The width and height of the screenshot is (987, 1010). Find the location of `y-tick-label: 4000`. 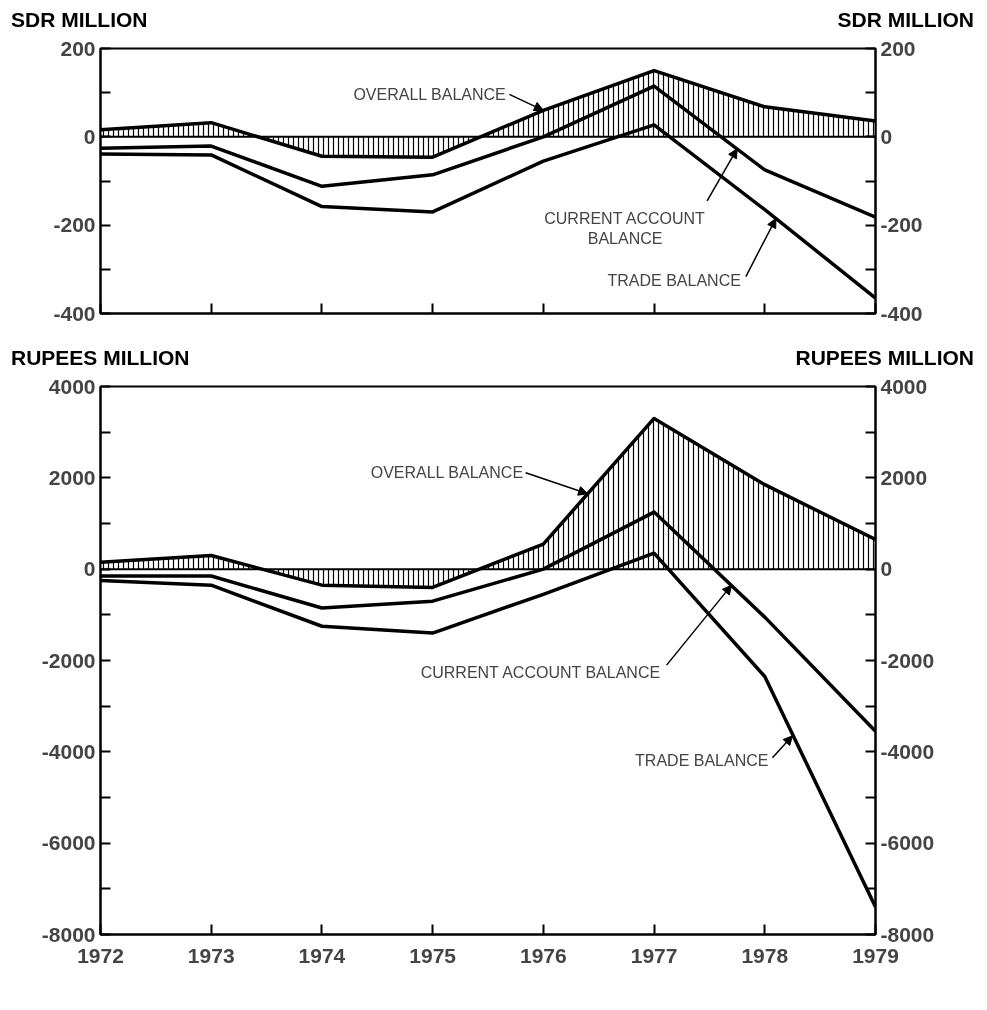

y-tick-label: 4000 is located at coordinates (72, 386).